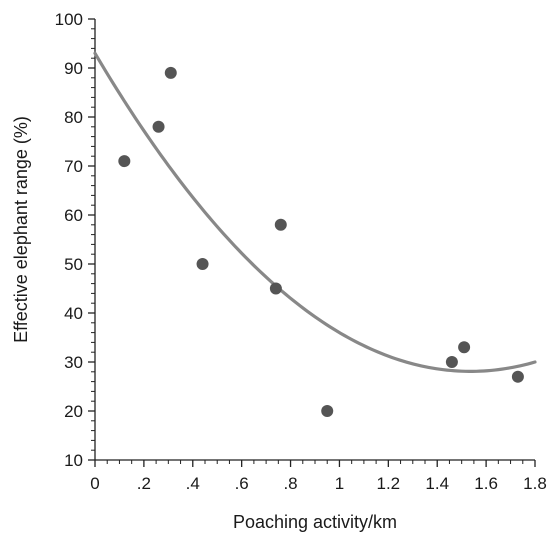  I want to click on y-tick-label: 30, so click(73, 362).